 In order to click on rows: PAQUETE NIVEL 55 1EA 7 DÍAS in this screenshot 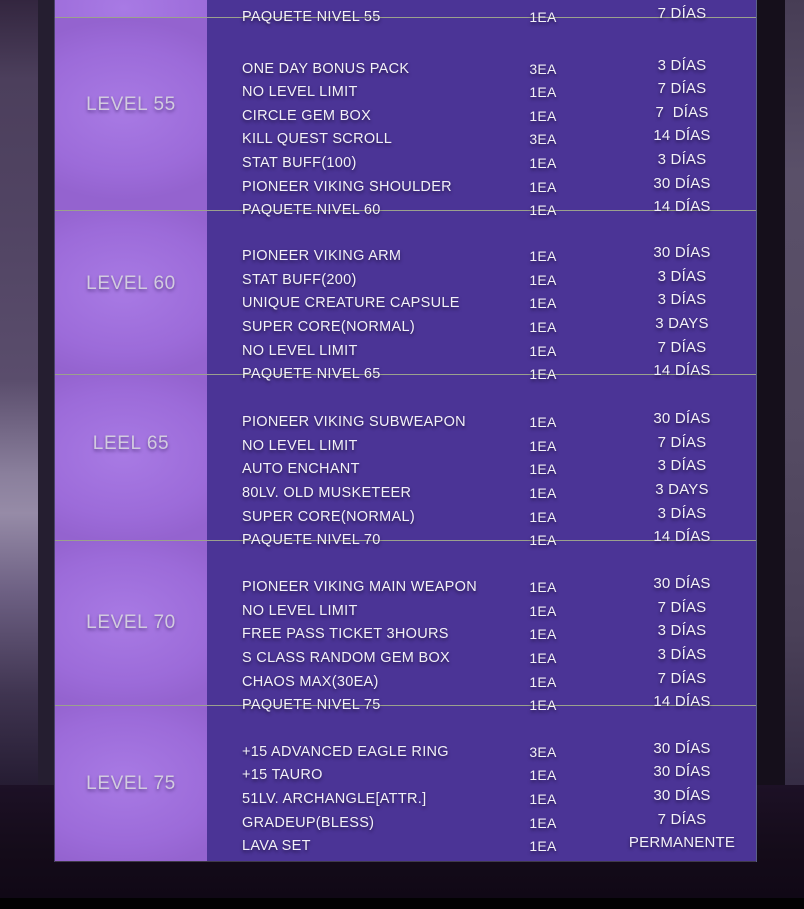, I will do `click(481, 17)`.